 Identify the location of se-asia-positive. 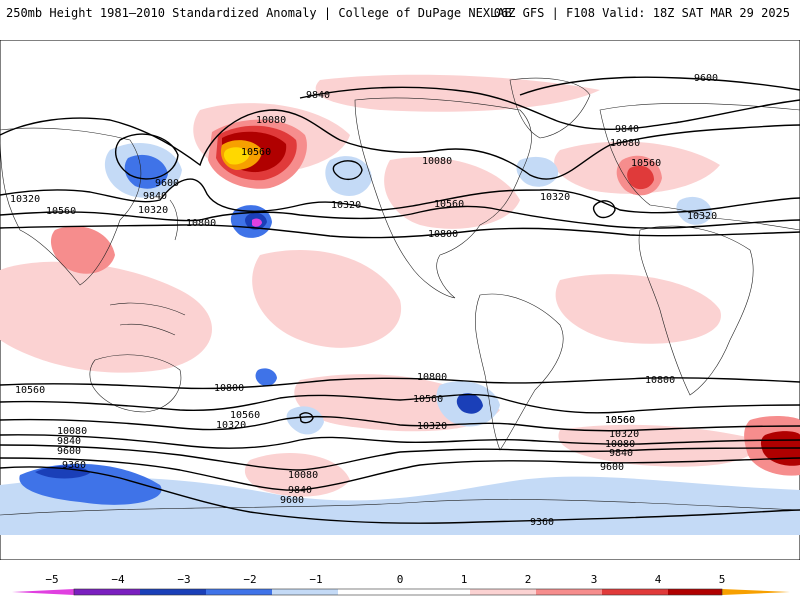
(83, 250).